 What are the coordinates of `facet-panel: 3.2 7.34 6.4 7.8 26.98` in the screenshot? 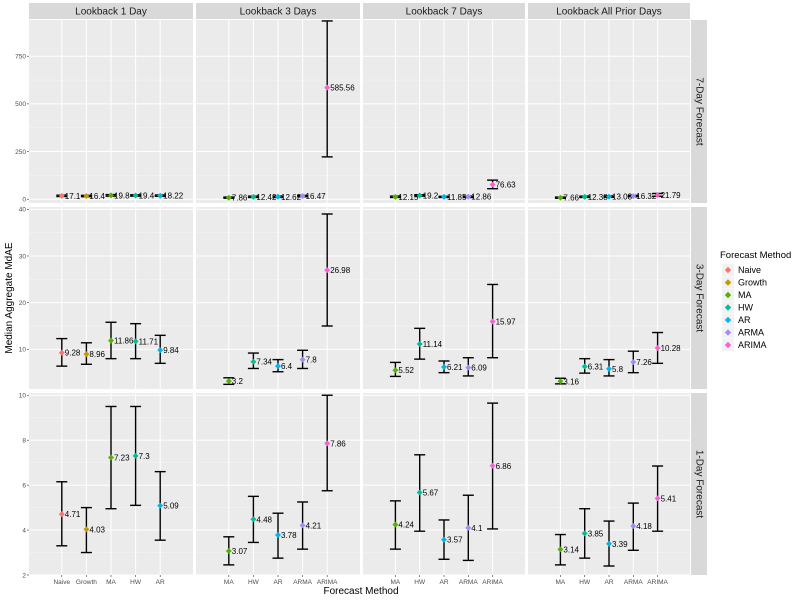 It's located at (278, 298).